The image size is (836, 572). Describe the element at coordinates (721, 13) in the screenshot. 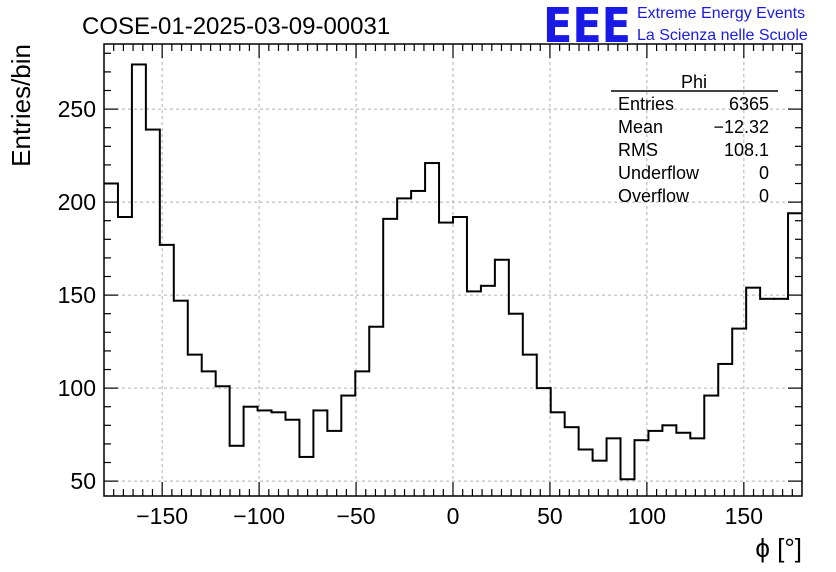

I see `eee-logo-line1: Extreme Energy Events` at that location.